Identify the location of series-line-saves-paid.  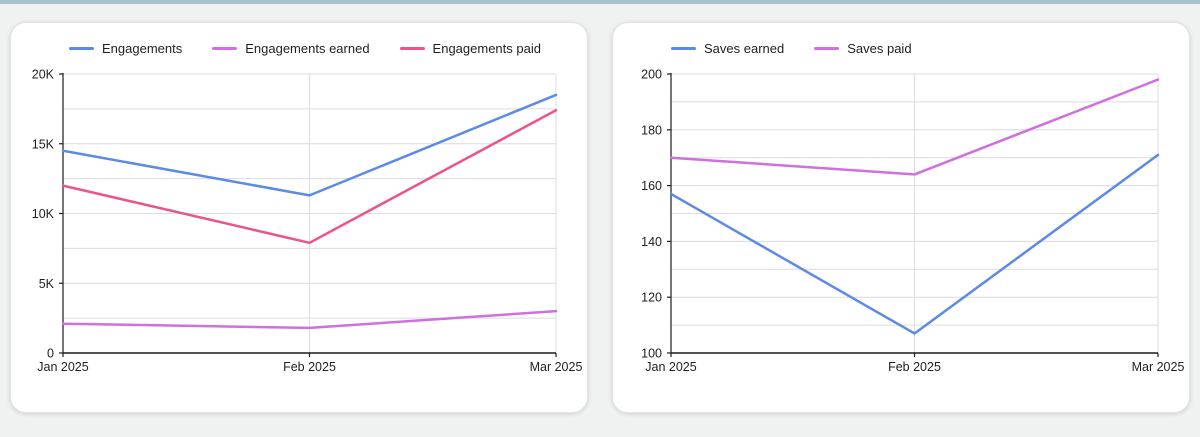
(914, 127).